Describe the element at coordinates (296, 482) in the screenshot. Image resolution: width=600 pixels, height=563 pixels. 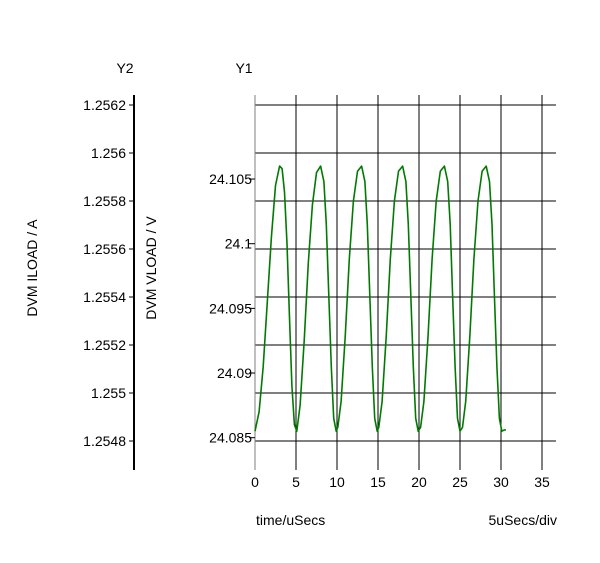
I see `x-tick-label: 5` at that location.